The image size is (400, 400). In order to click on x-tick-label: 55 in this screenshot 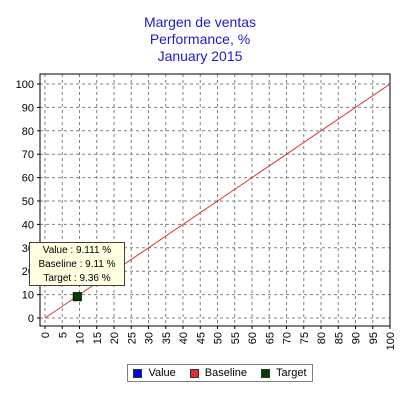, I will do `click(236, 338)`.